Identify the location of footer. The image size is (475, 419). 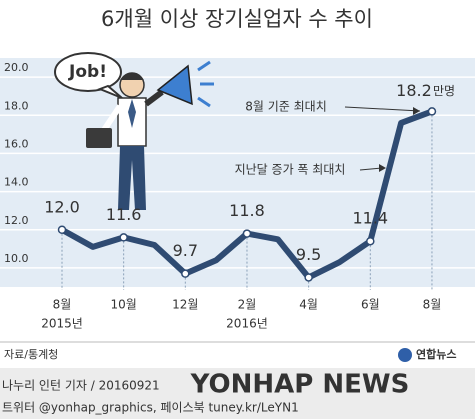
(237, 393).